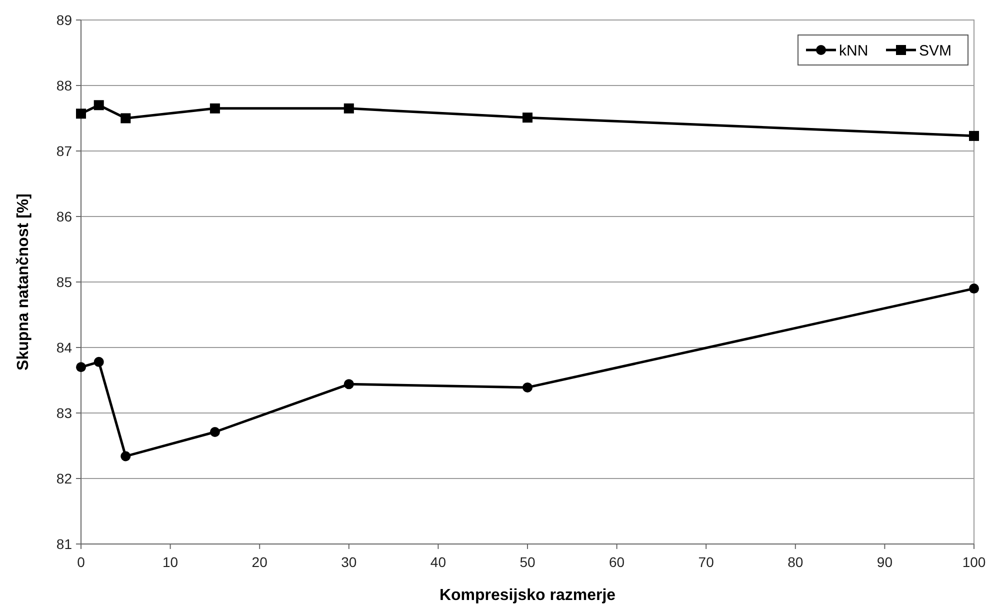 The image size is (999, 616). What do you see at coordinates (260, 562) in the screenshot?
I see `x-tick-label: 20` at bounding box center [260, 562].